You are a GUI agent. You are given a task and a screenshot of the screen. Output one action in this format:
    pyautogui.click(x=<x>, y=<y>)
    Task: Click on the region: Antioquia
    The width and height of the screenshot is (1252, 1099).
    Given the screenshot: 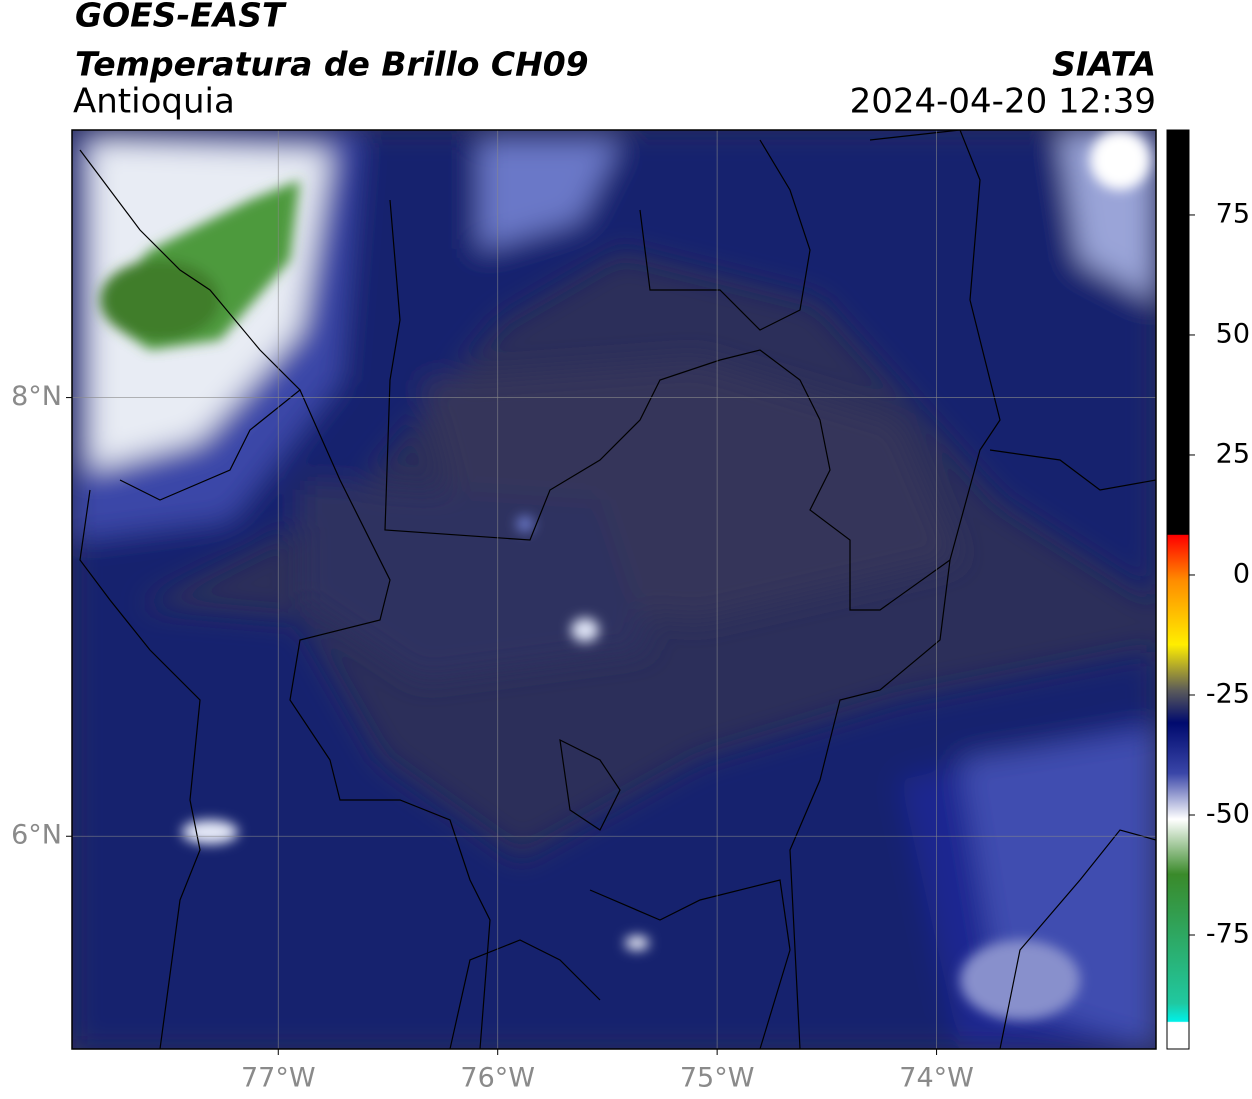 What is the action you would take?
    pyautogui.click(x=154, y=102)
    